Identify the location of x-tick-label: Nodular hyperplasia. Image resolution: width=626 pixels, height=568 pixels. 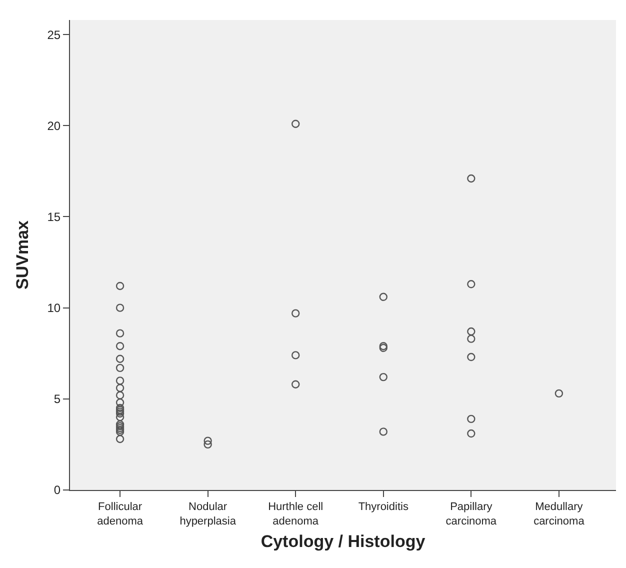
(208, 514).